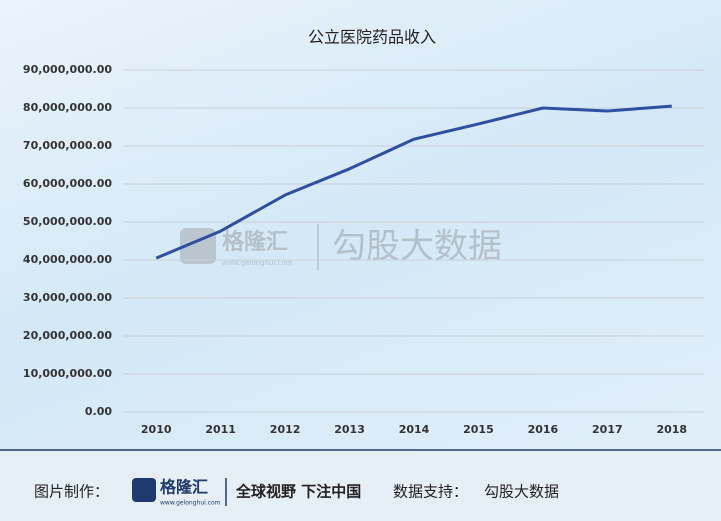 This screenshot has width=721, height=521. What do you see at coordinates (156, 429) in the screenshot?
I see `x-tick-label: 2010` at bounding box center [156, 429].